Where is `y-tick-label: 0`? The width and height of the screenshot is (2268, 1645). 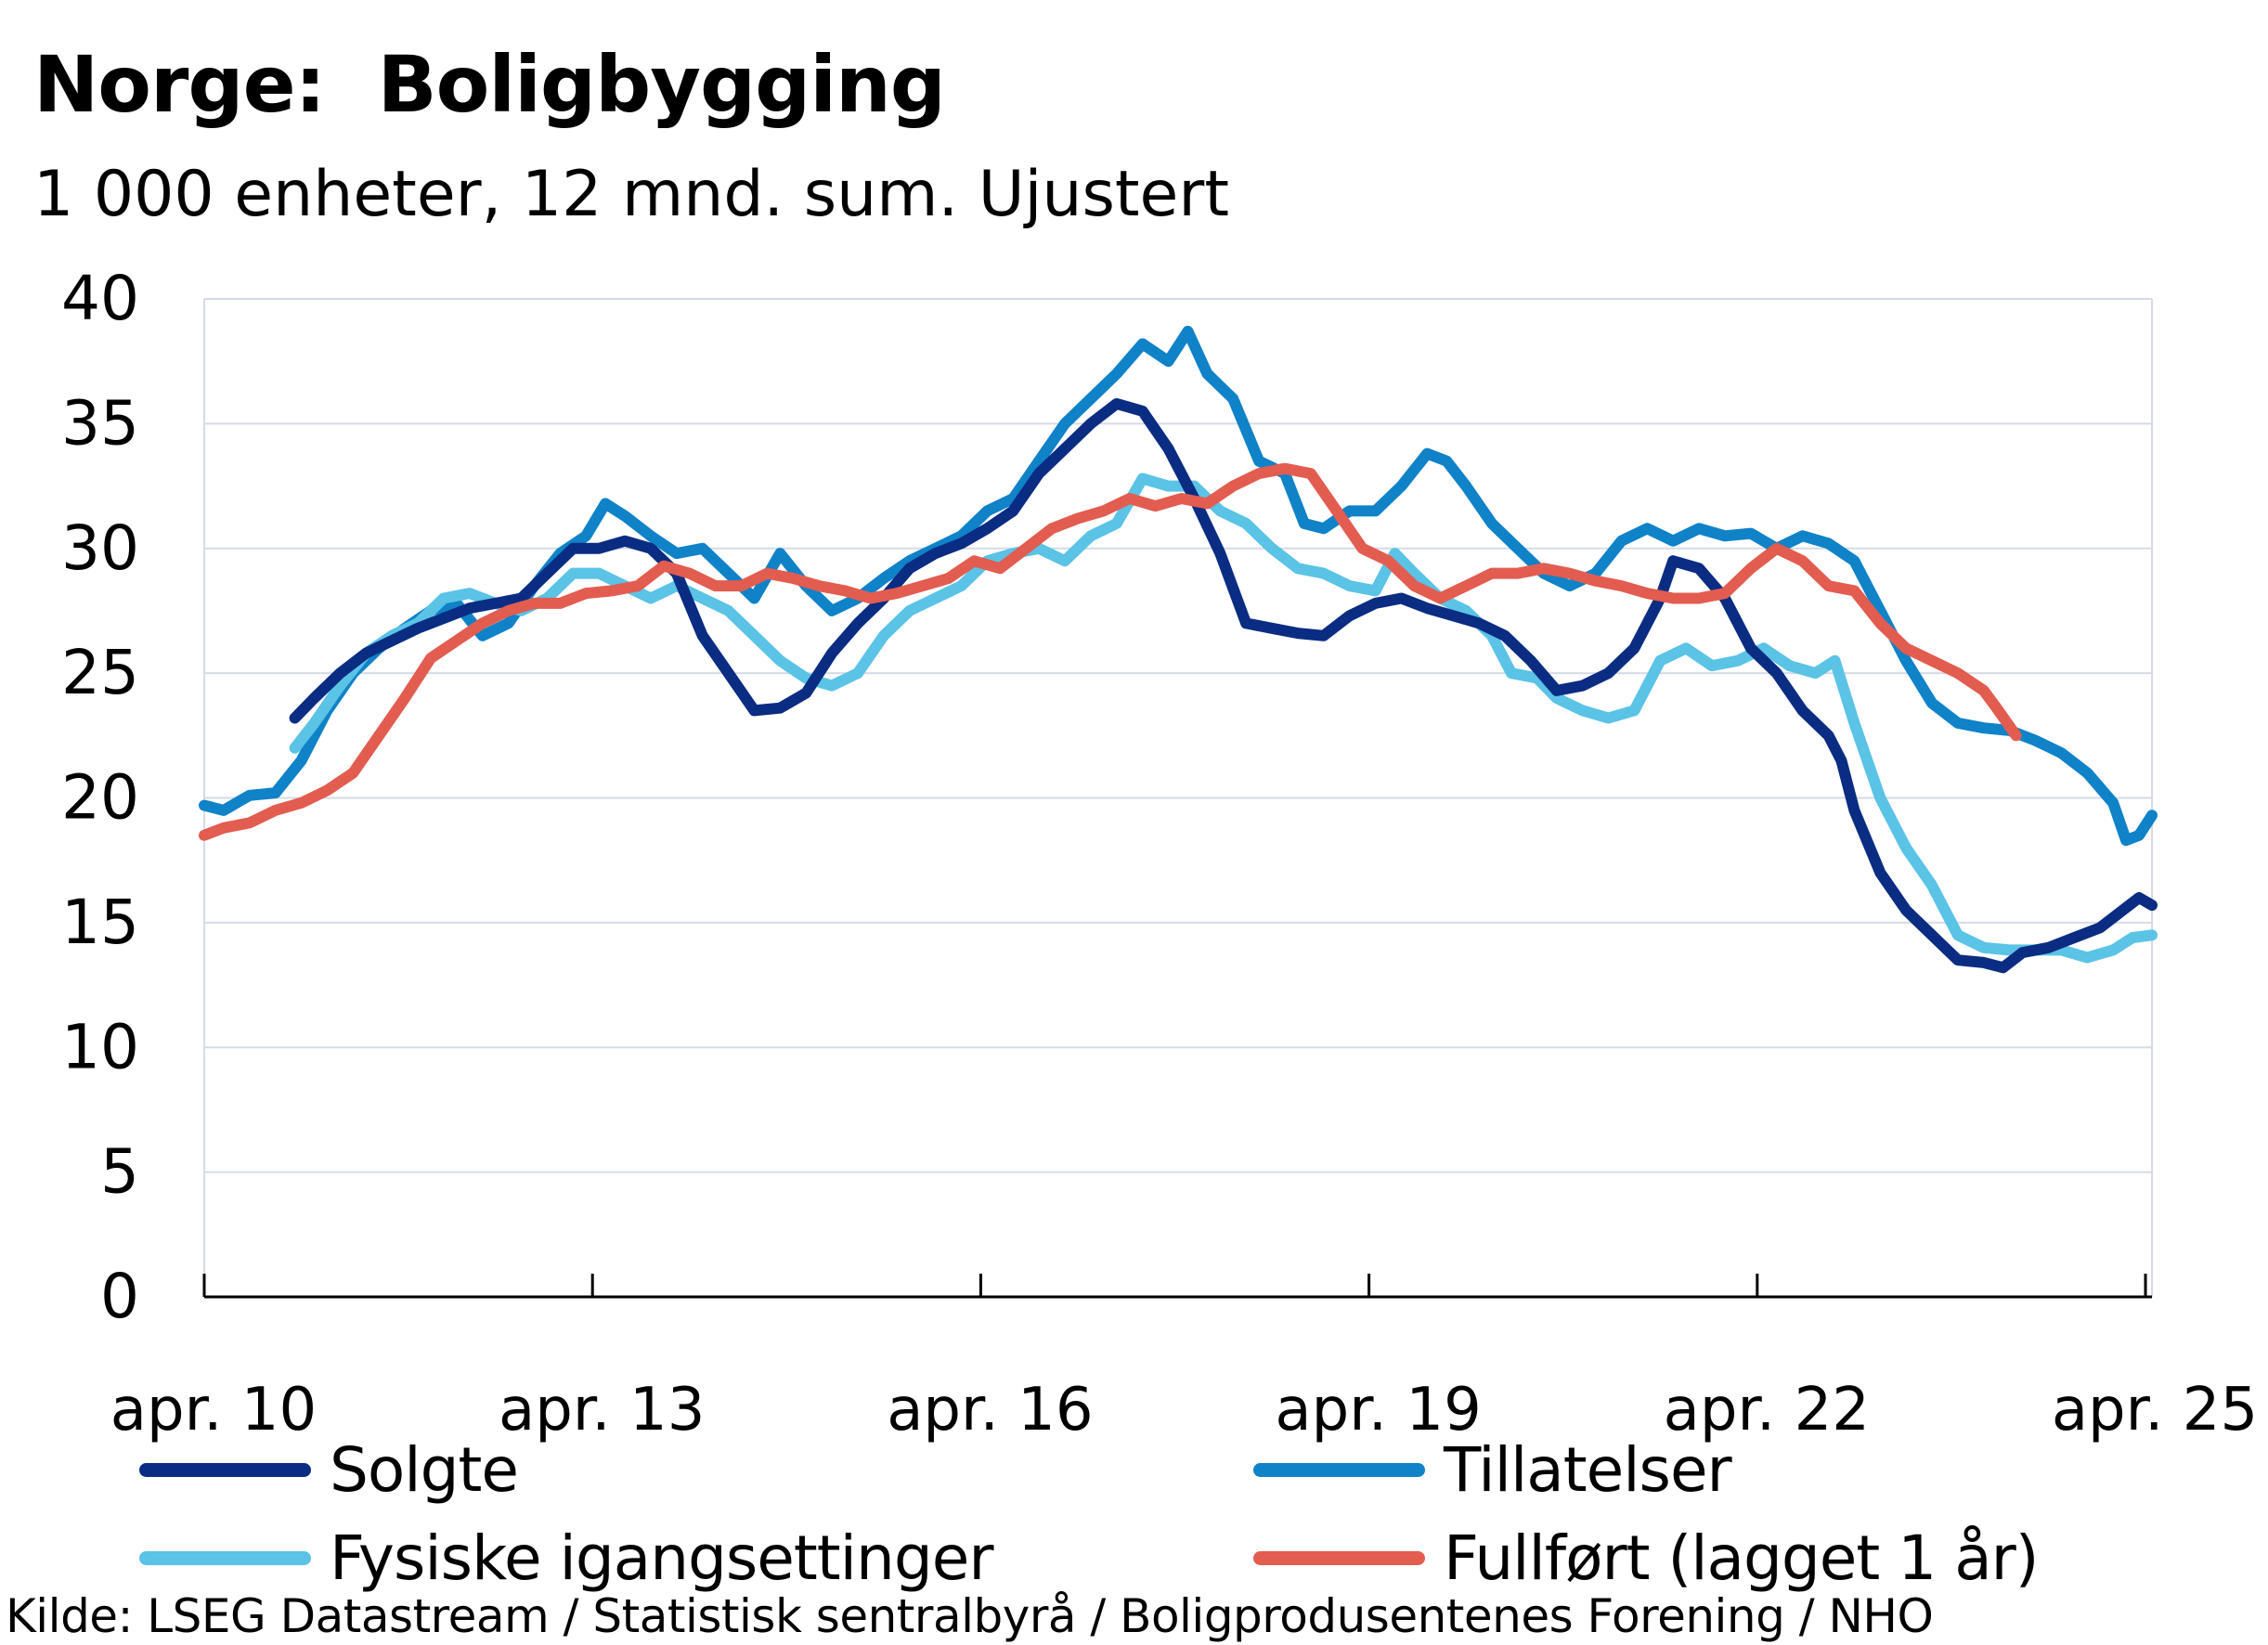
y-tick-label: 0 is located at coordinates (119, 1296).